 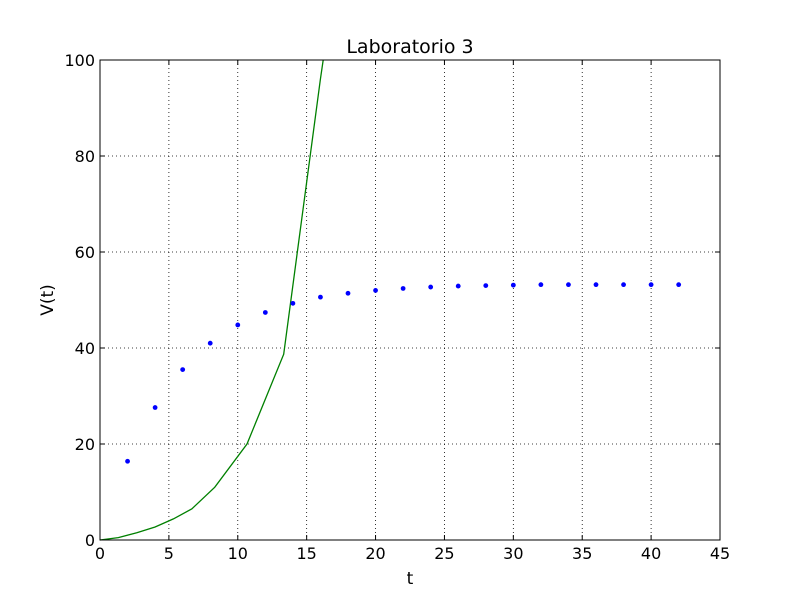 I want to click on y-tick-label: 60, so click(x=85, y=252).